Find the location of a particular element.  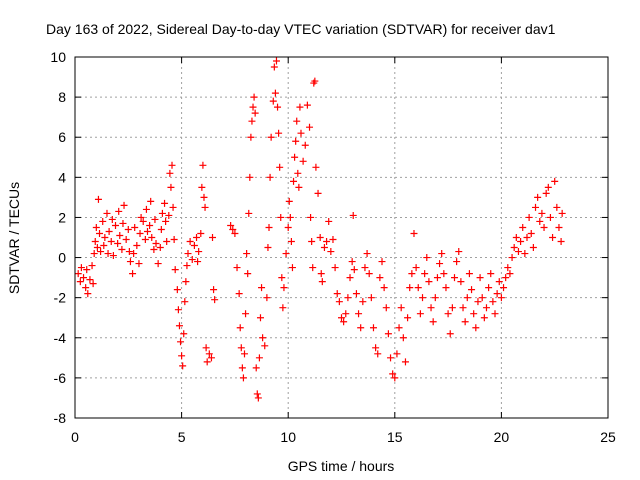

y-tick-label: -6 is located at coordinates (60, 378).